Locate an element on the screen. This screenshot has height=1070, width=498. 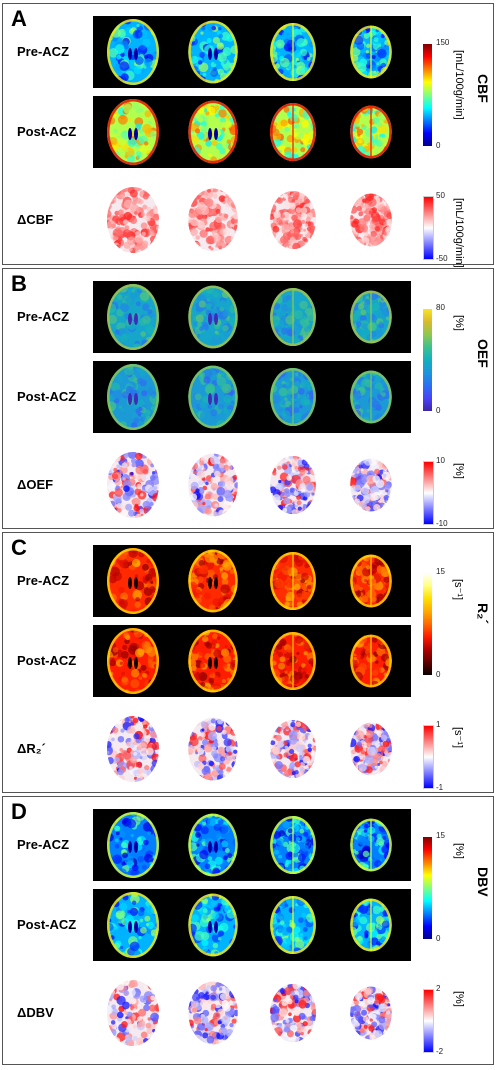
colorbar-unit: [s⁻¹] is located at coordinates (458, 590).